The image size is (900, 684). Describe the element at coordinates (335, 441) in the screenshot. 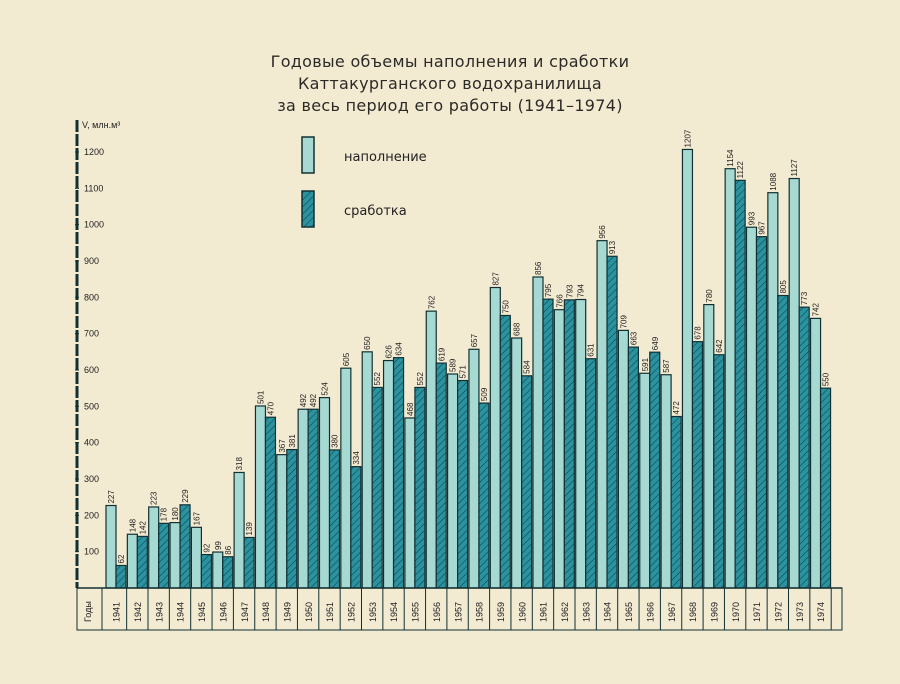

I see `drain-value-label: 380` at that location.